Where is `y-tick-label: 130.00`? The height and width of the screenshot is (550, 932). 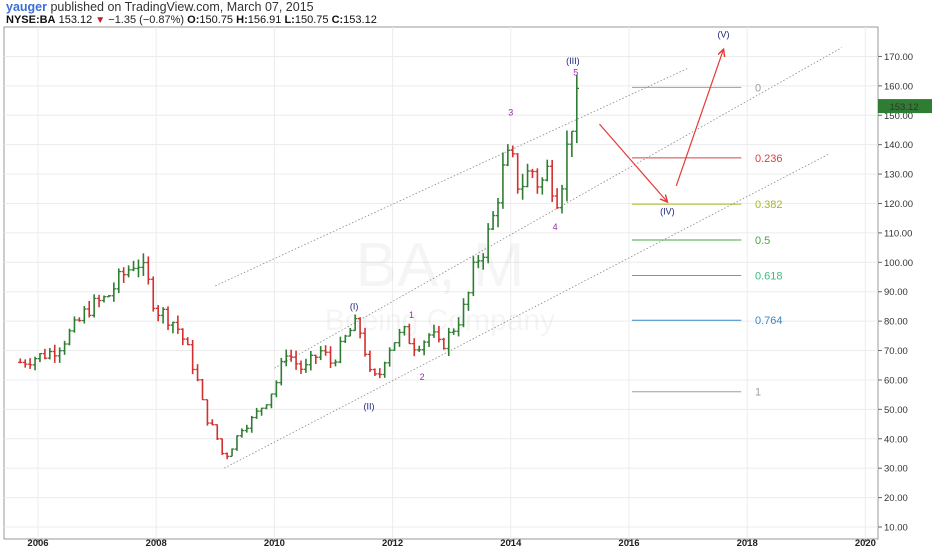 y-tick-label: 130.00 is located at coordinates (898, 175).